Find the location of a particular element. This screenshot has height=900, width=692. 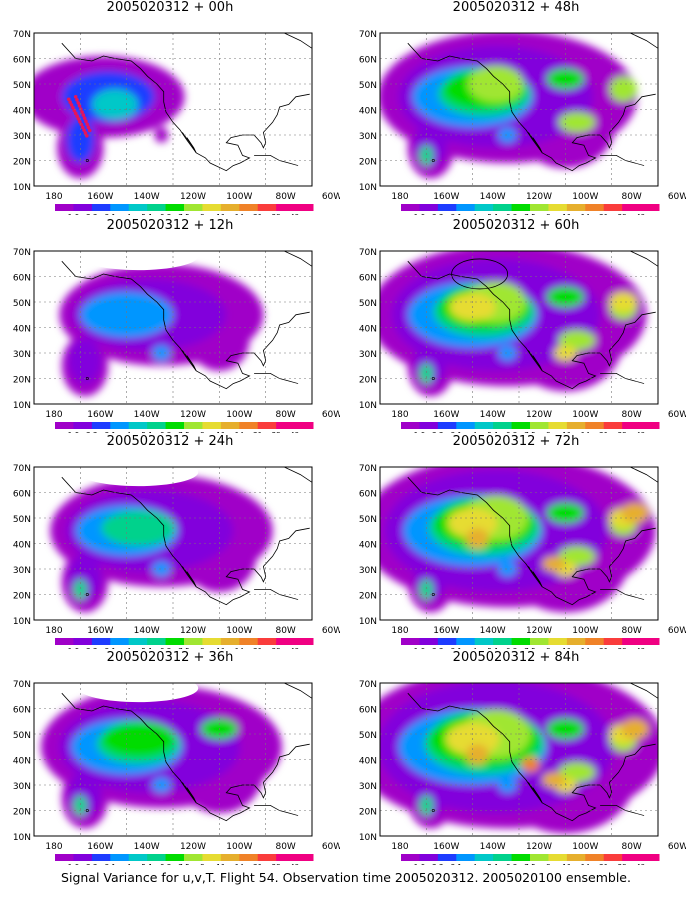

colorbar-tick-label: 14 is located at coordinates (240, 213).